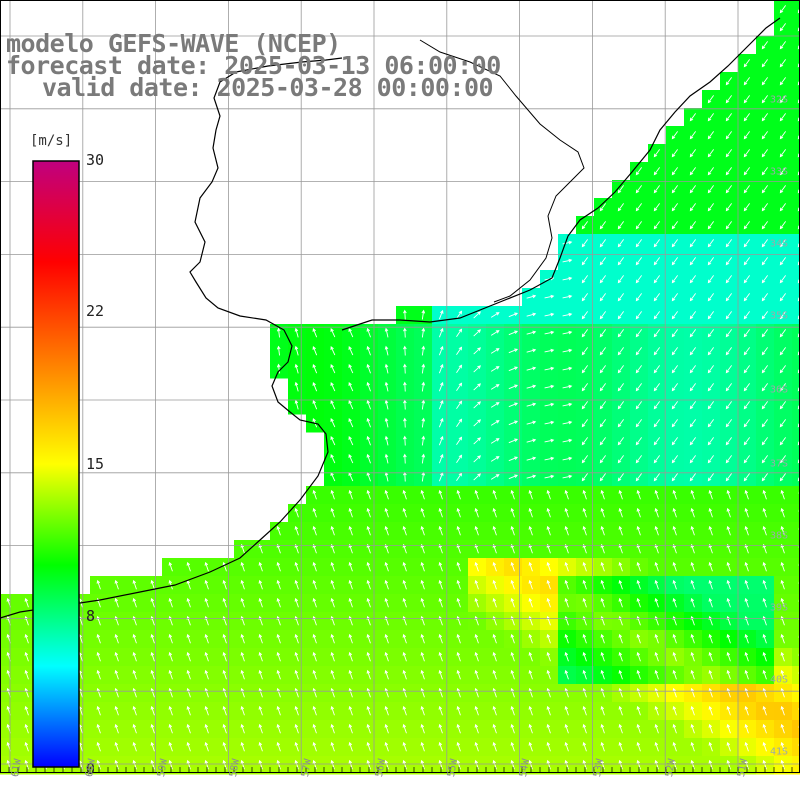 This screenshot has width=800, height=800. I want to click on colorbar, so click(56, 464).